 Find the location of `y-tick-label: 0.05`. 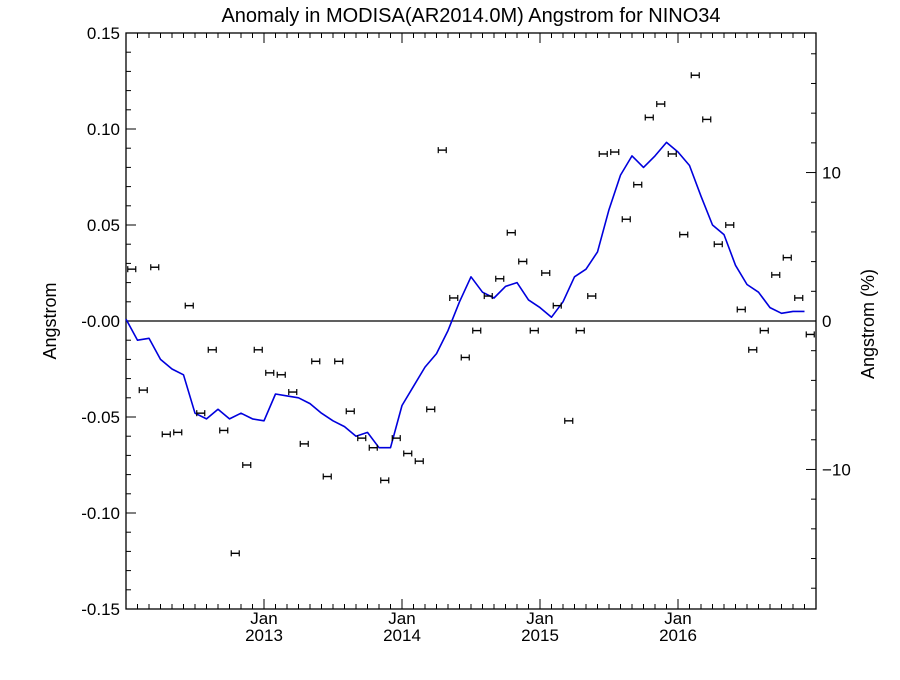

y-tick-label: 0.05 is located at coordinates (103, 225).